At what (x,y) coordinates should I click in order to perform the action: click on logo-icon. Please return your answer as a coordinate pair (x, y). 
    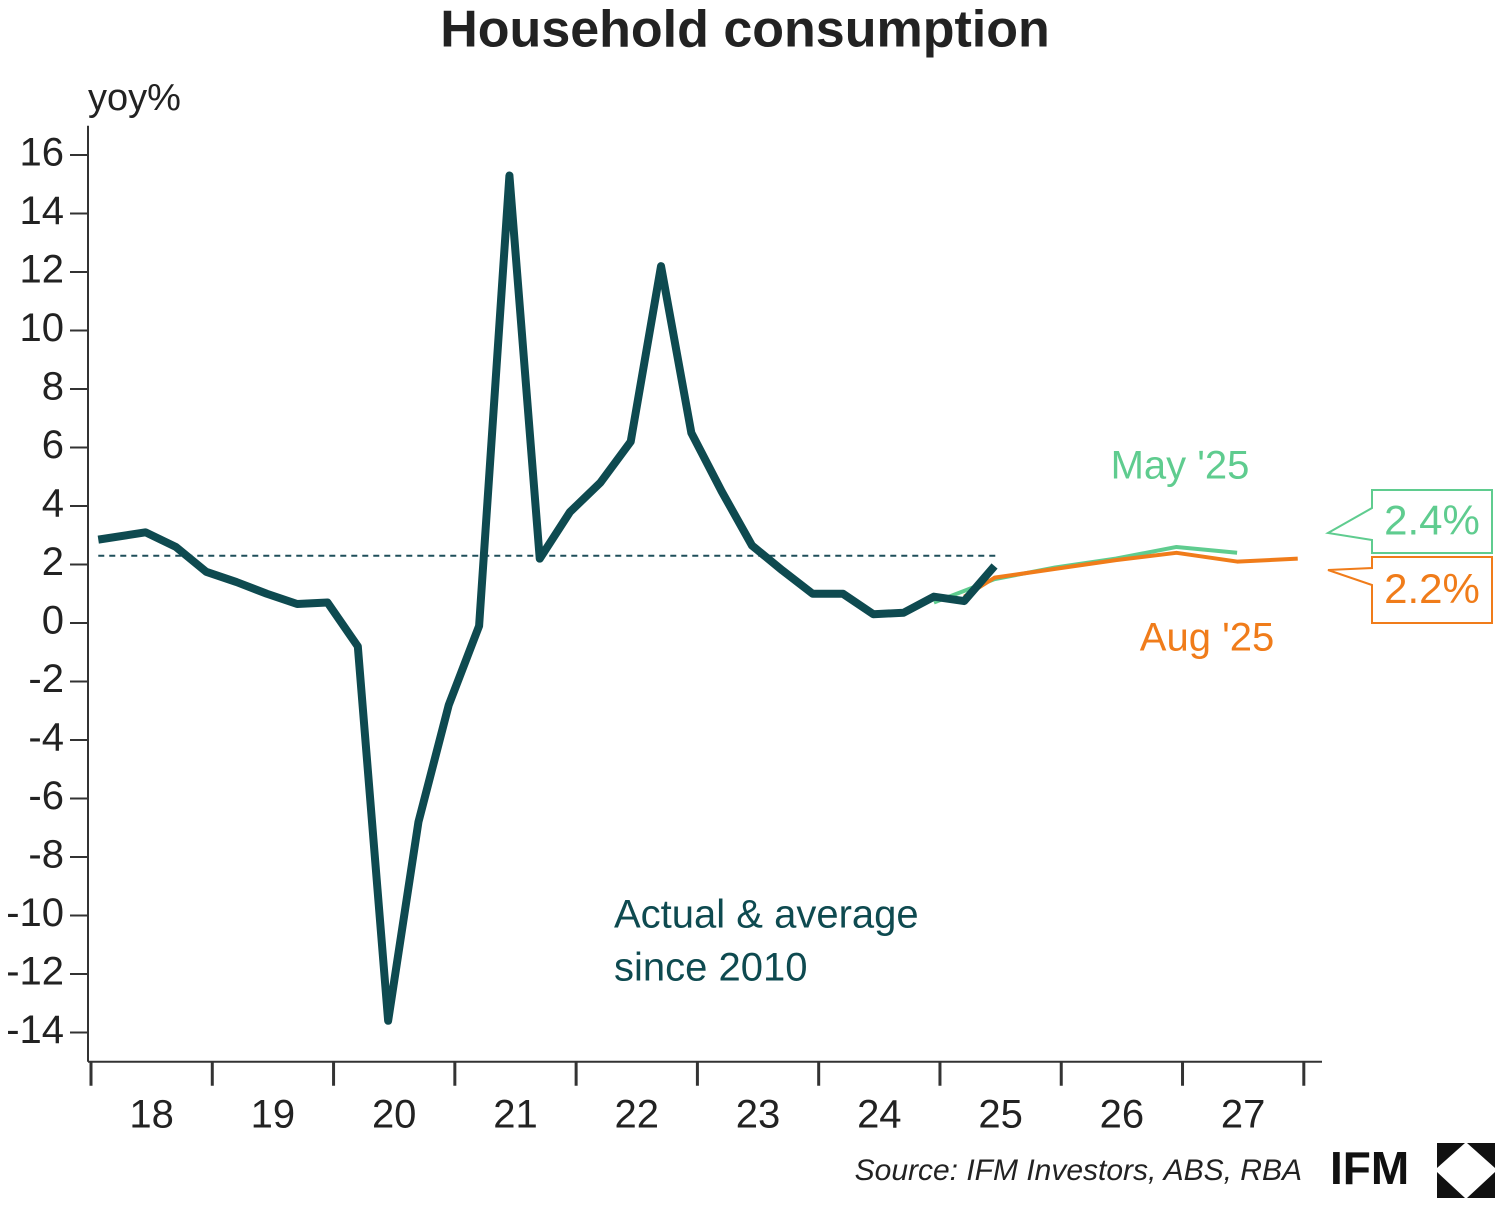
    Looking at the image, I should click on (1466, 1170).